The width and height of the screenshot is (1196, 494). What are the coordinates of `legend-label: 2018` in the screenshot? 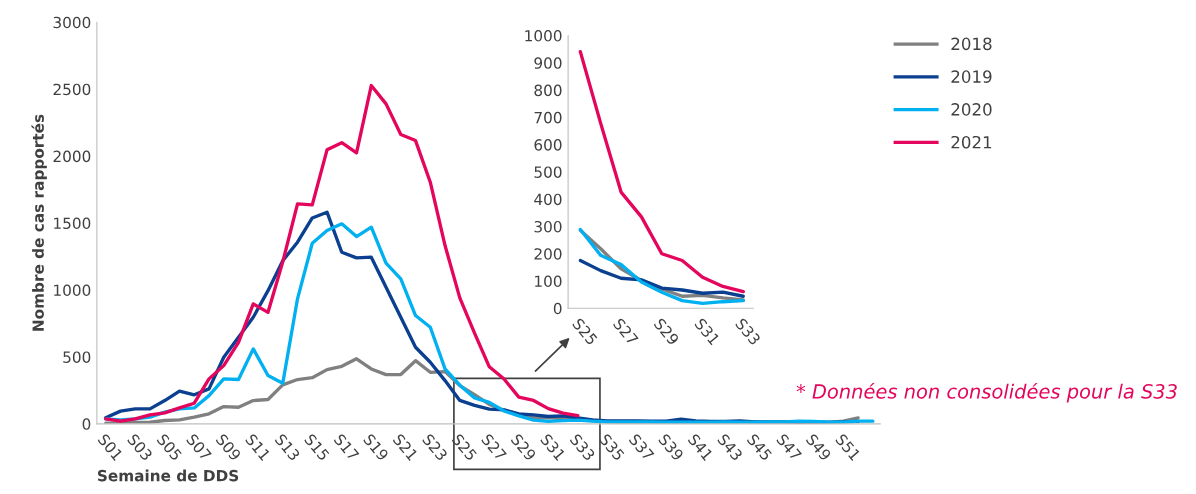 It's located at (971, 44).